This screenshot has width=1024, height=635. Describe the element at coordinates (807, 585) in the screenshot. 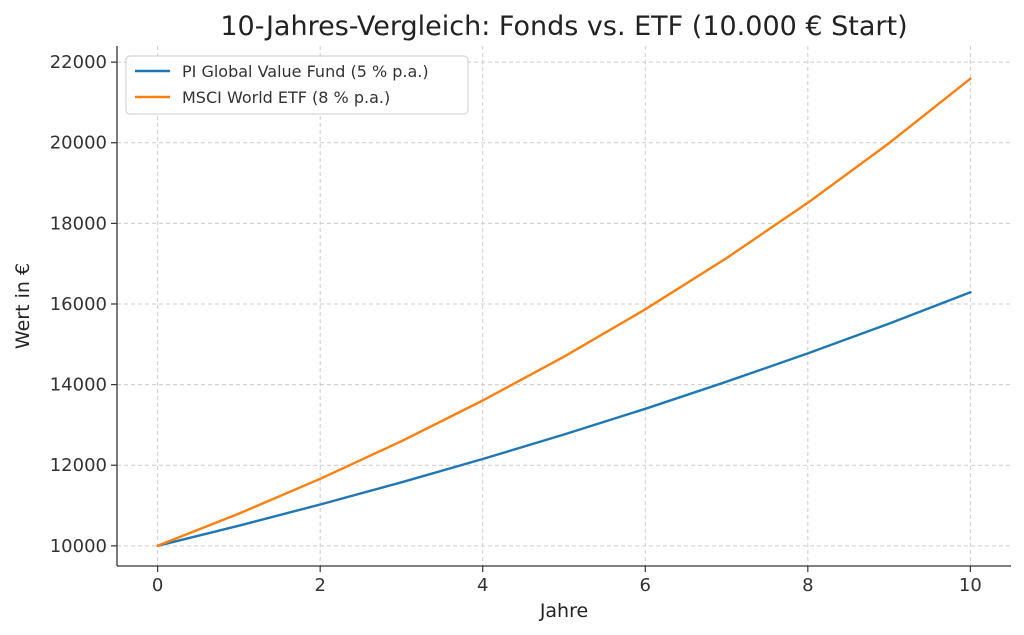

I see `x-tick-label: 8` at that location.